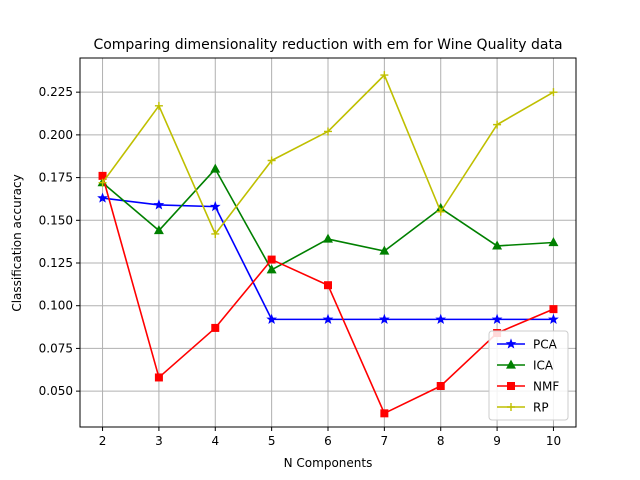 This screenshot has width=640, height=480. Describe the element at coordinates (528, 387) in the screenshot. I see `legend-item-nmf: NMF` at that location.